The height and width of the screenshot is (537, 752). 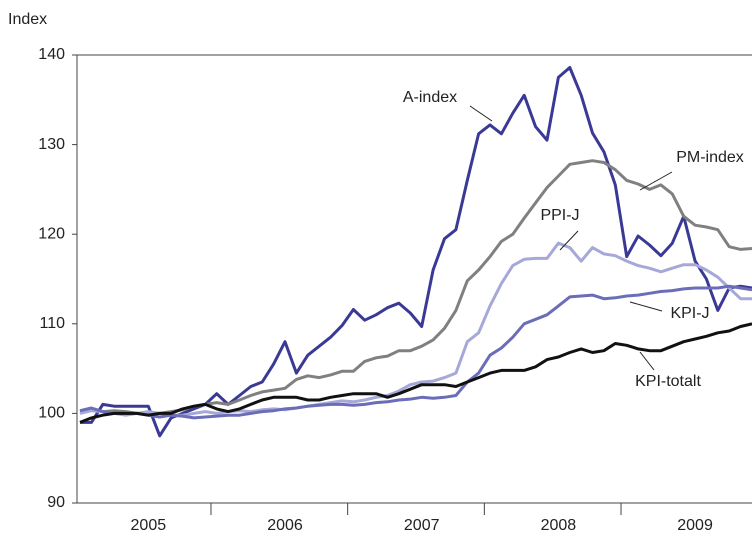 What do you see at coordinates (51, 54) in the screenshot?
I see `y-tick-label: 140` at bounding box center [51, 54].